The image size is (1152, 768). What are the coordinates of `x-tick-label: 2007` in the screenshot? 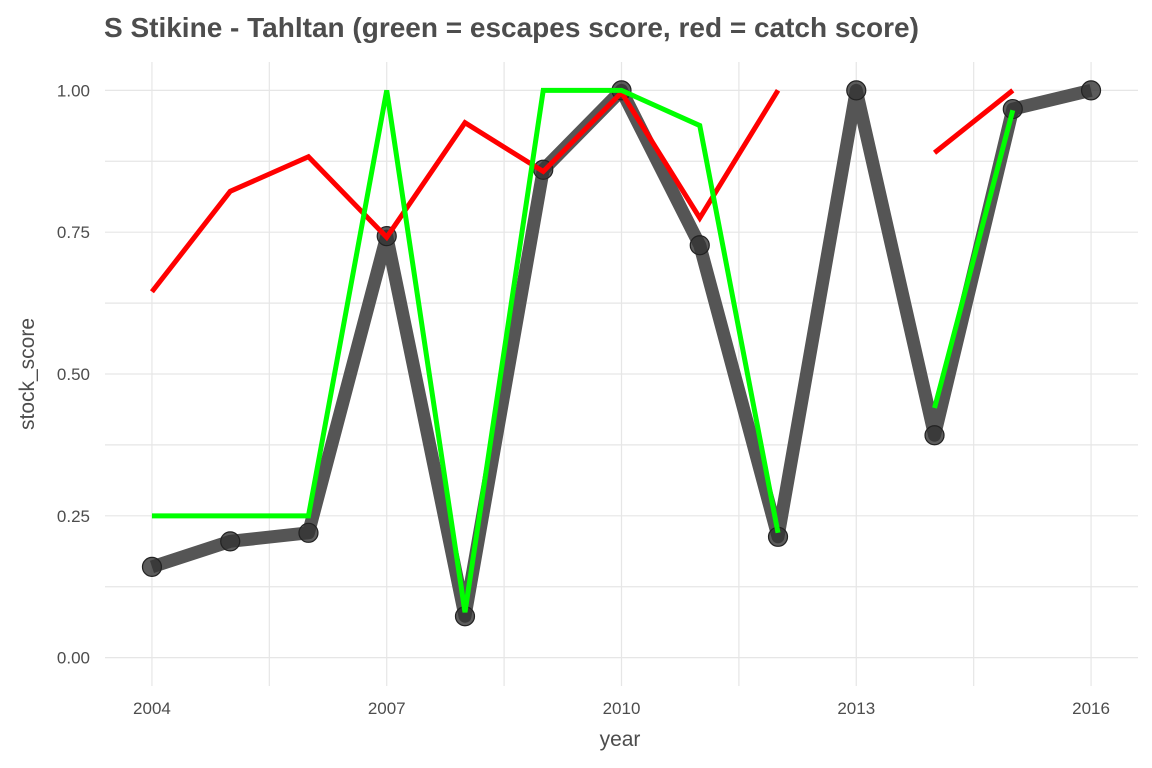 It's located at (387, 708).